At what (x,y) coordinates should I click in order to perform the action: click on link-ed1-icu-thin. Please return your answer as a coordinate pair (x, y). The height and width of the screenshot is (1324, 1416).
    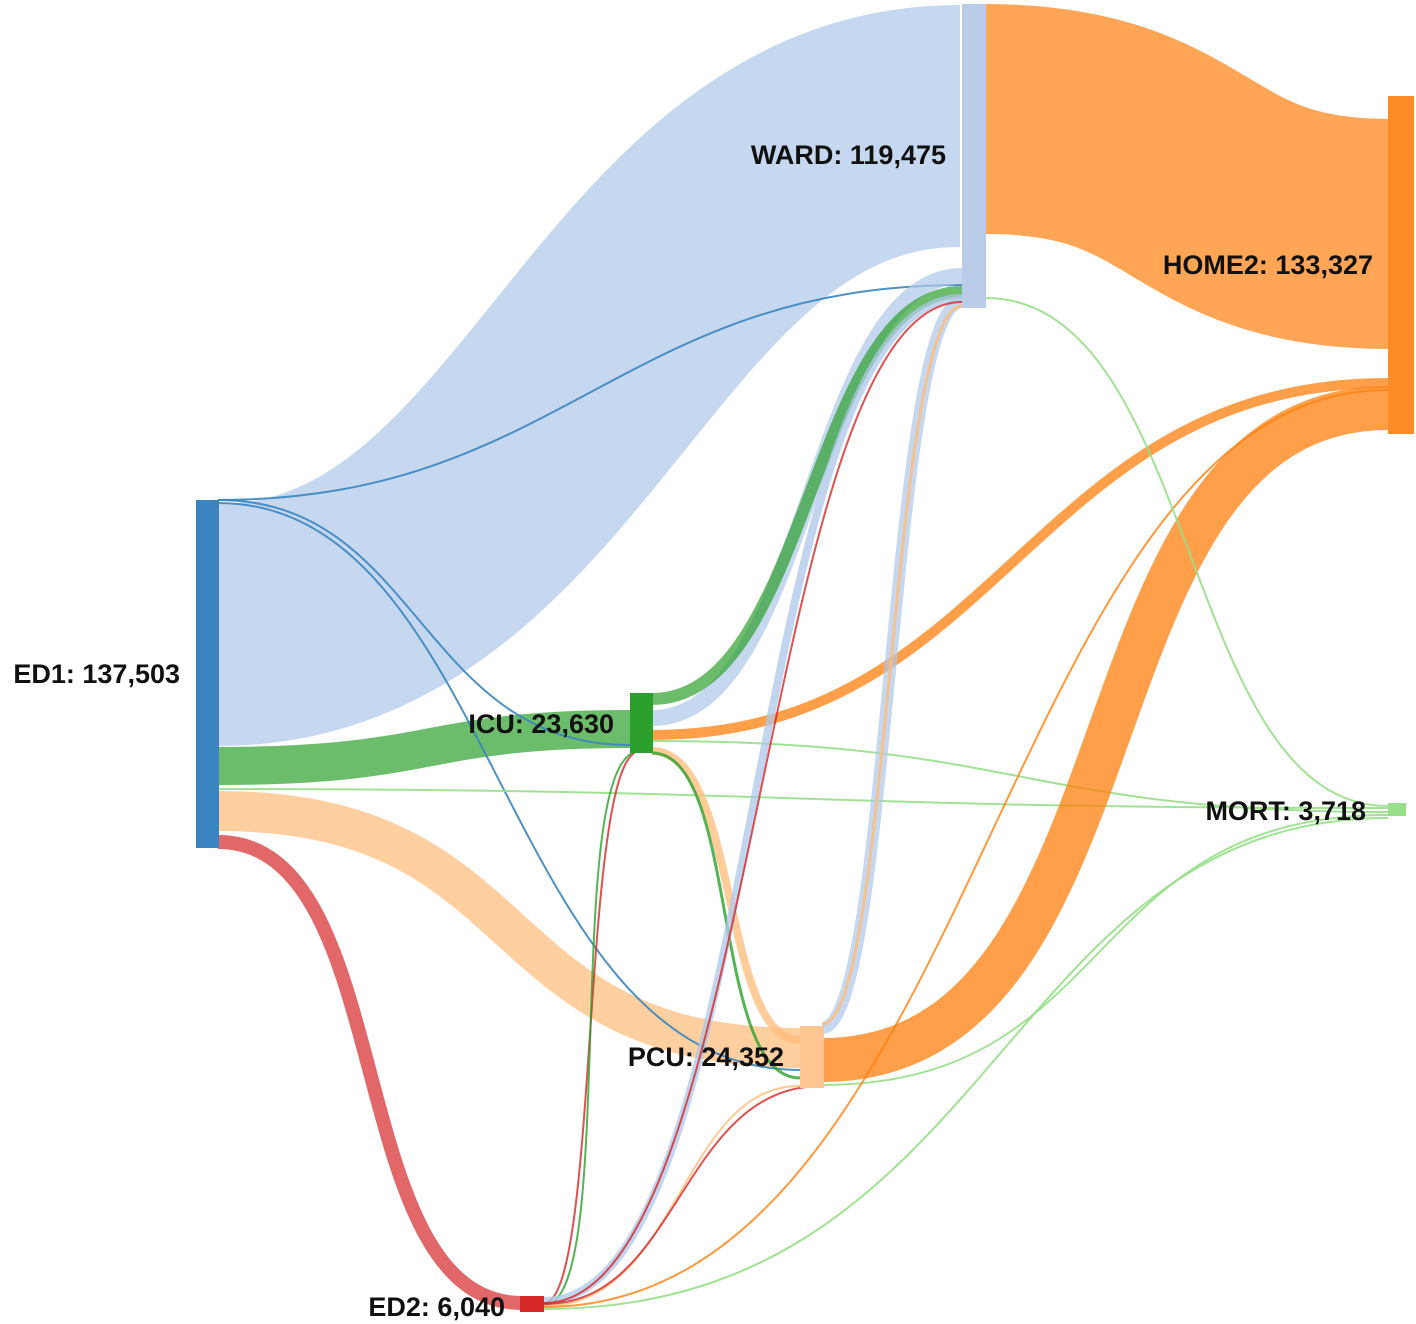
    Looking at the image, I should click on (424, 622).